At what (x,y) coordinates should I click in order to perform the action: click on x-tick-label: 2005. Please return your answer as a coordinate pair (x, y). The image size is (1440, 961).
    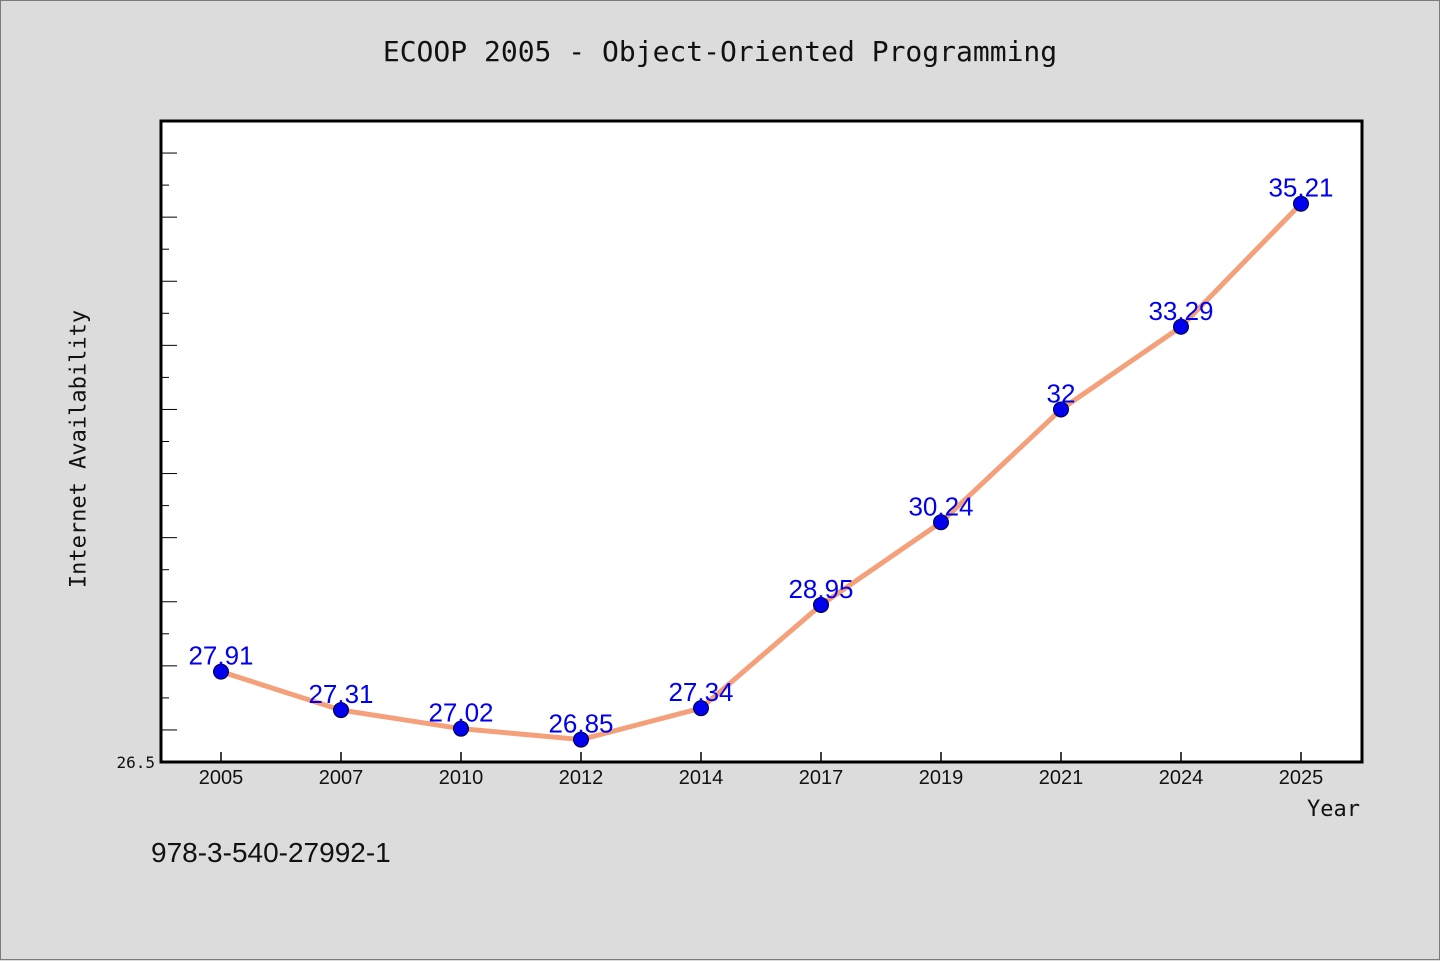
    Looking at the image, I should click on (221, 778).